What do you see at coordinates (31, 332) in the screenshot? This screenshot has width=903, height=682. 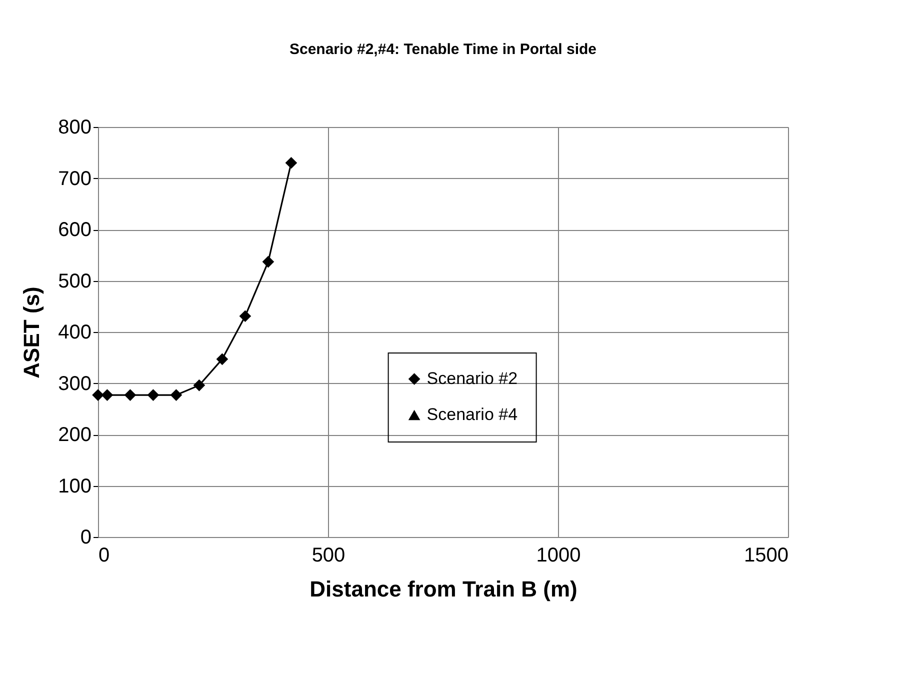 I see `y-axis-title: ASET (s)` at bounding box center [31, 332].